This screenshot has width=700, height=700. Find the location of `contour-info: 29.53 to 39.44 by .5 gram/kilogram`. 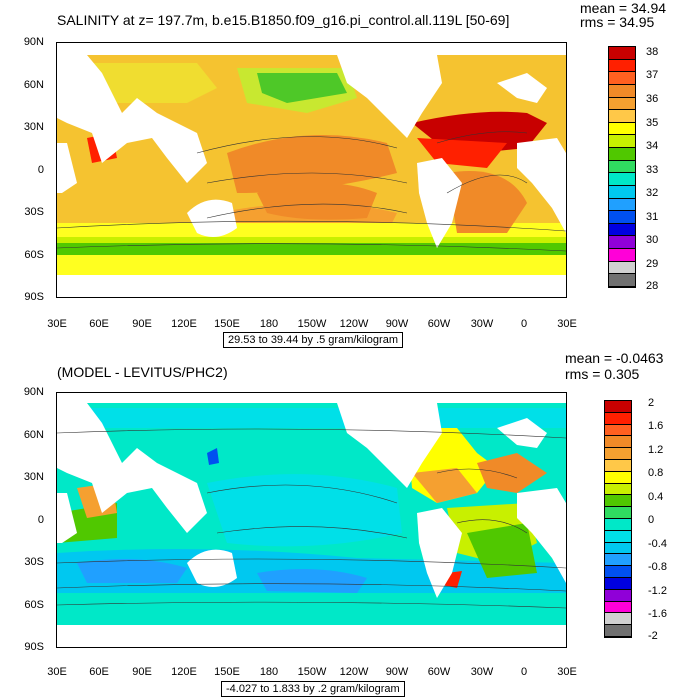

contour-info: 29.53 to 39.44 by .5 gram/kilogram is located at coordinates (313, 340).